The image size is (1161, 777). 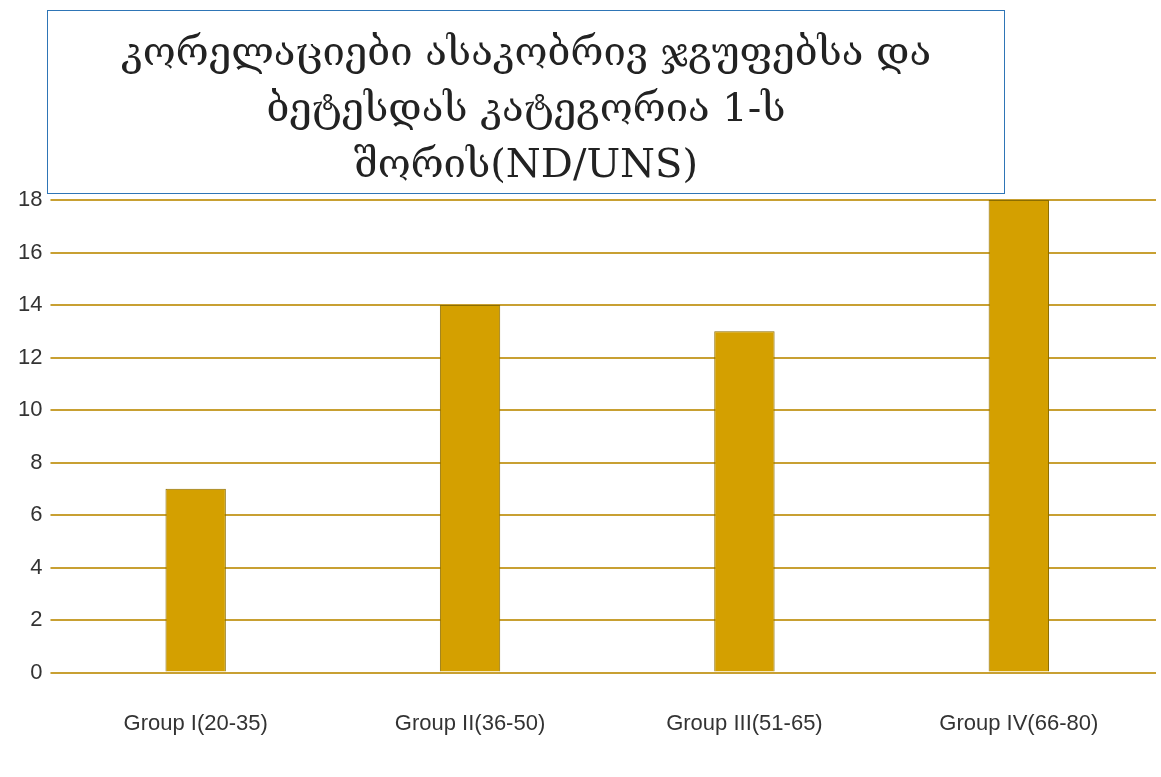 What do you see at coordinates (30, 356) in the screenshot?
I see `y-tick-label: 12` at bounding box center [30, 356].